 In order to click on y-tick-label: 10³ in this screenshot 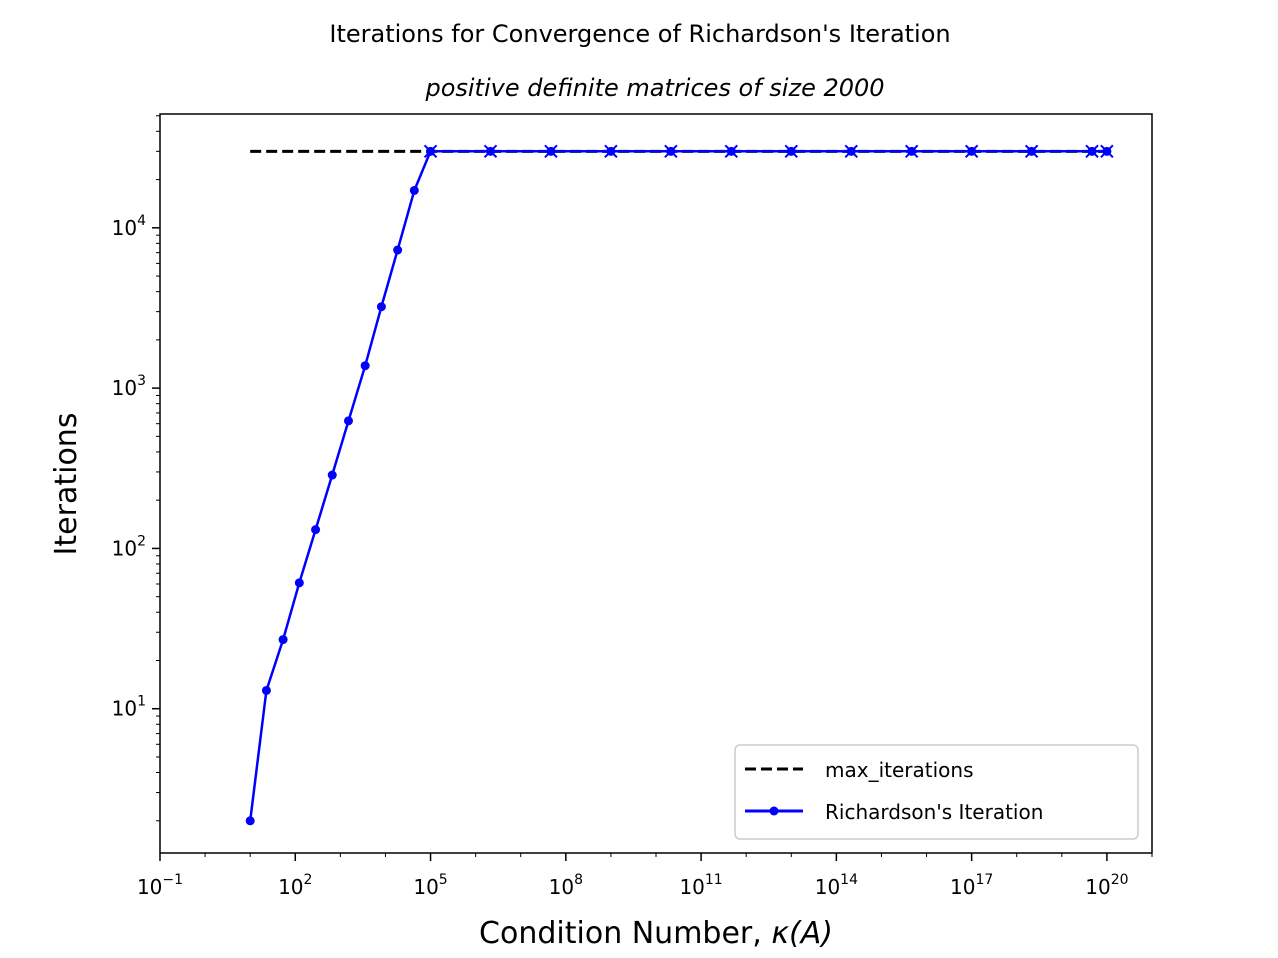, I will do `click(129, 386)`.